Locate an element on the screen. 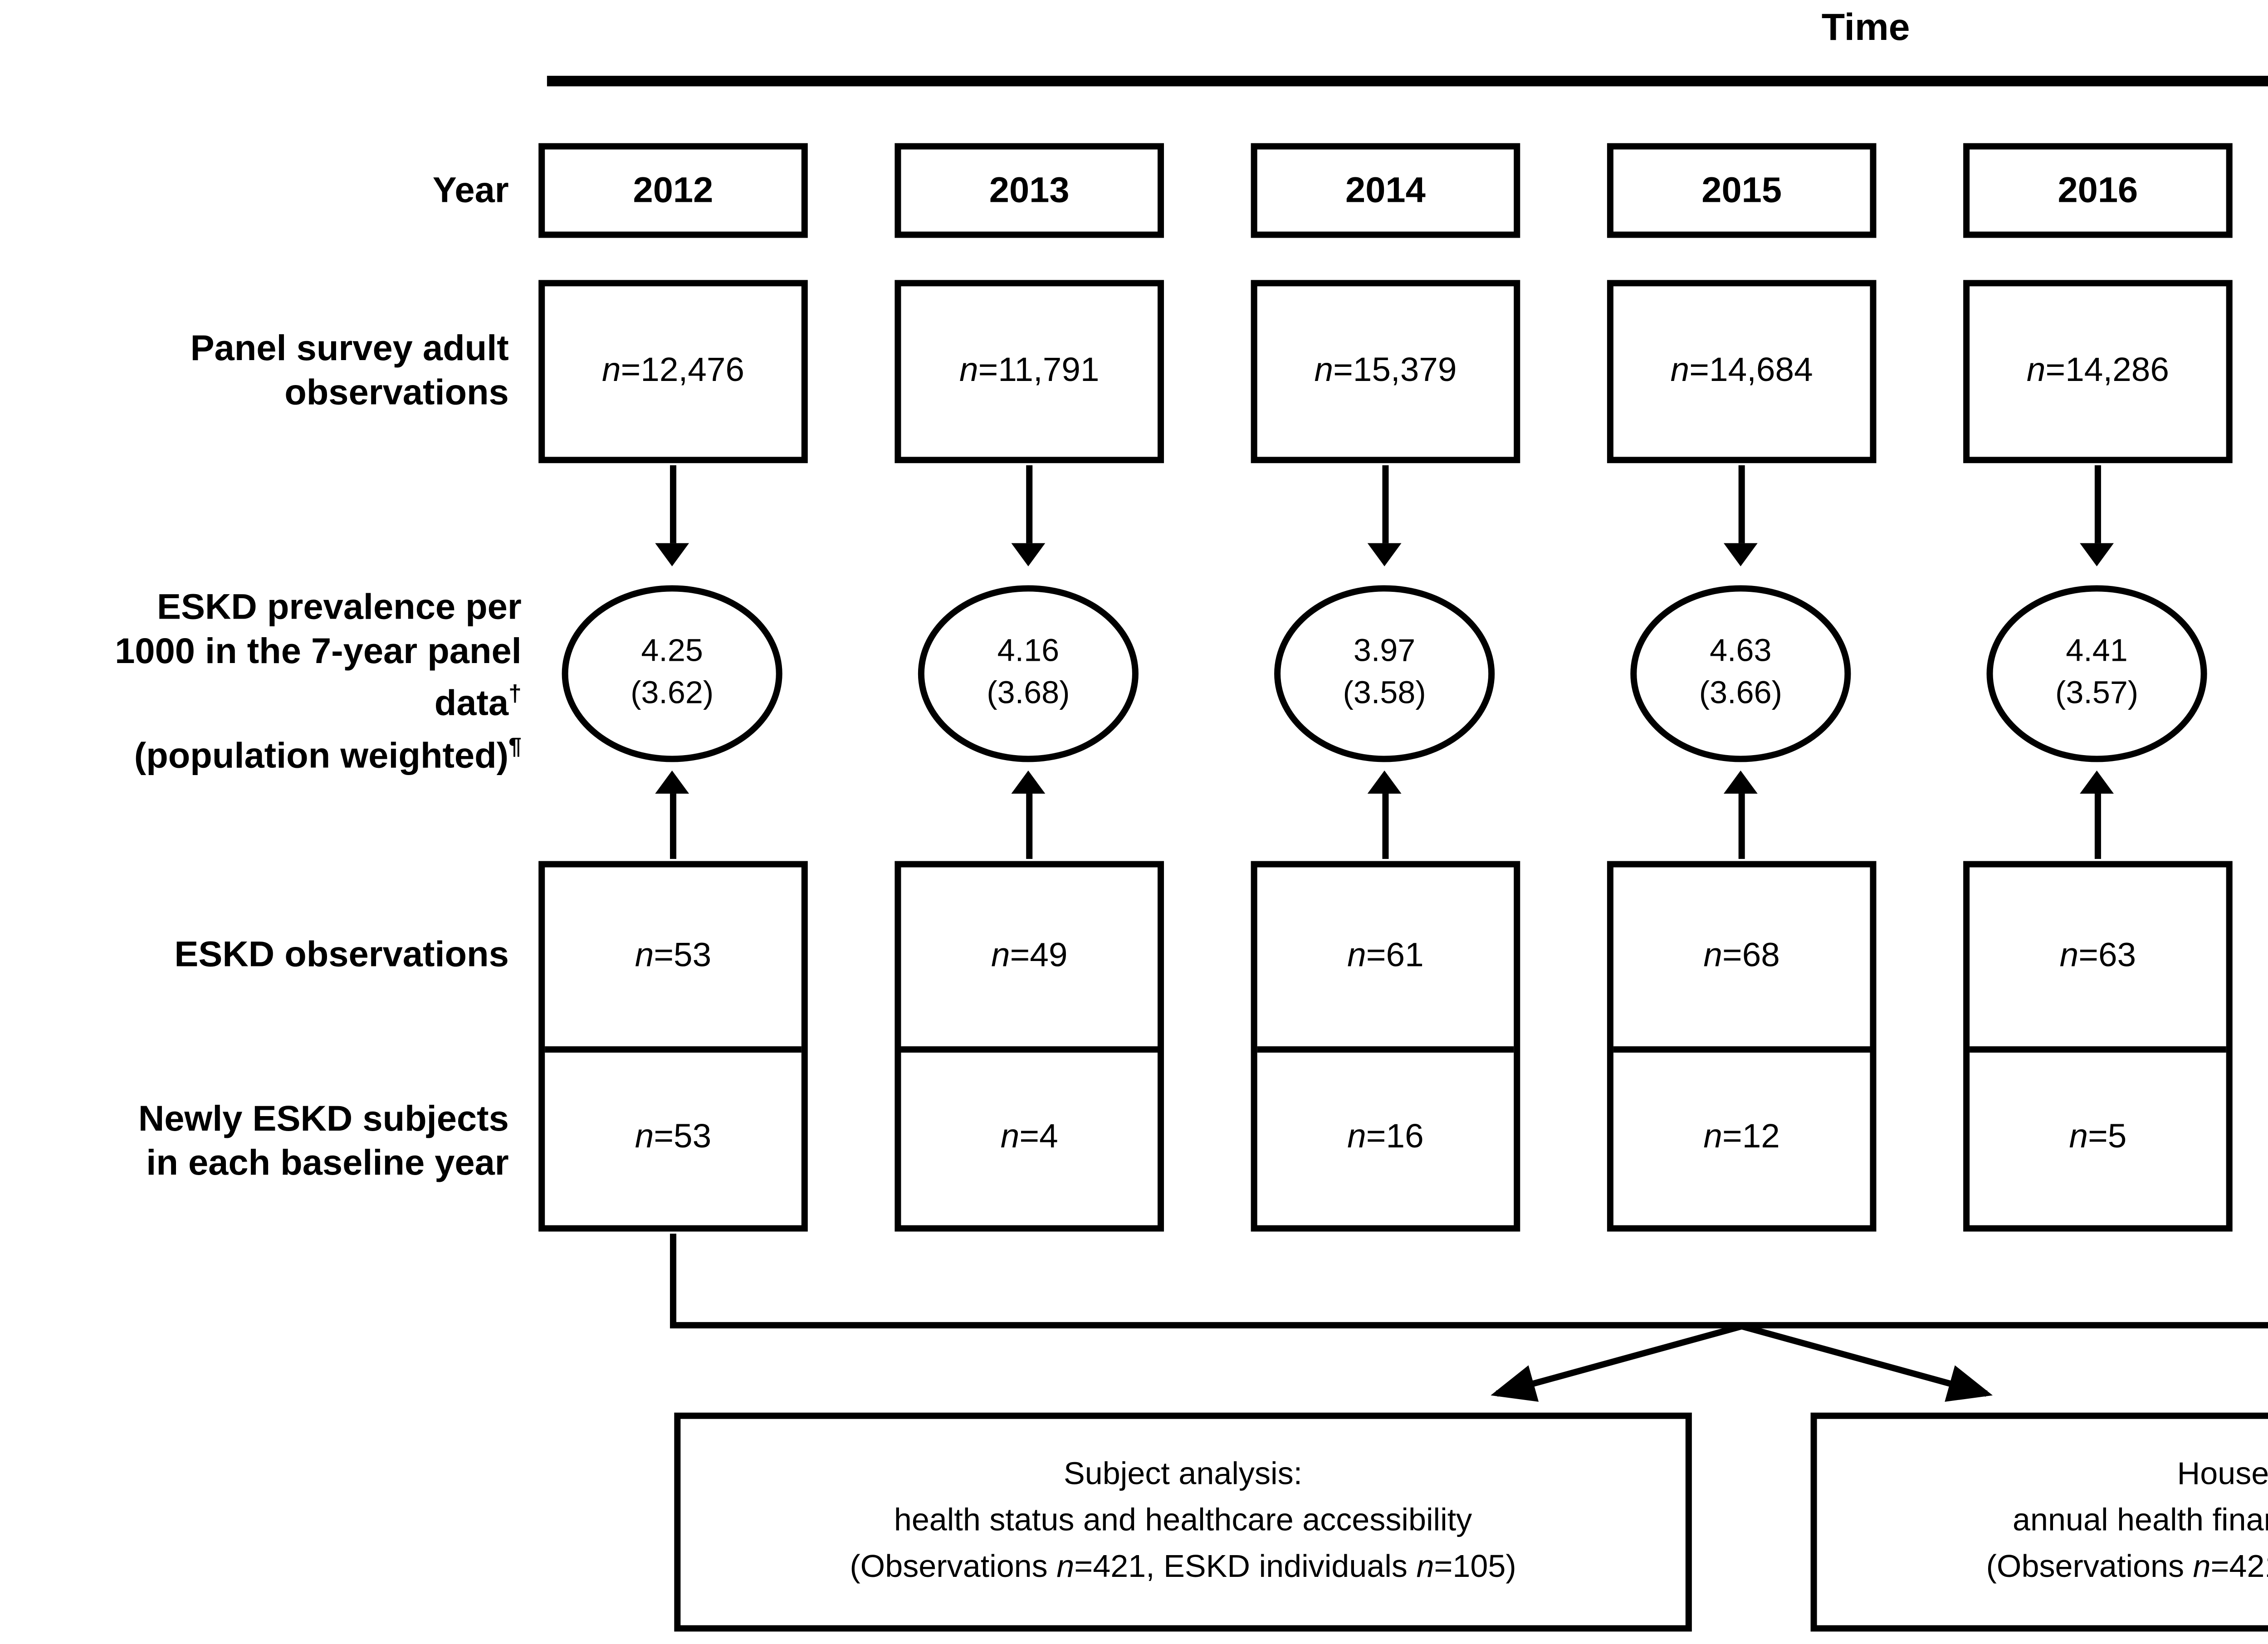  panel-n-value: n=11,791 is located at coordinates (1029, 372).